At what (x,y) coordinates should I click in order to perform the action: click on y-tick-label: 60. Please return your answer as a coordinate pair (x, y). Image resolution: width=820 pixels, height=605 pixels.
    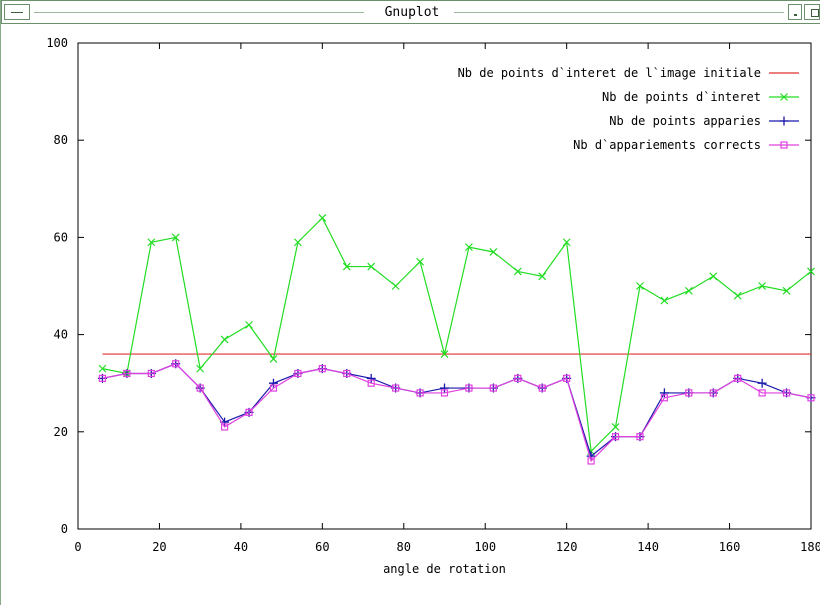
    Looking at the image, I should click on (61, 237).